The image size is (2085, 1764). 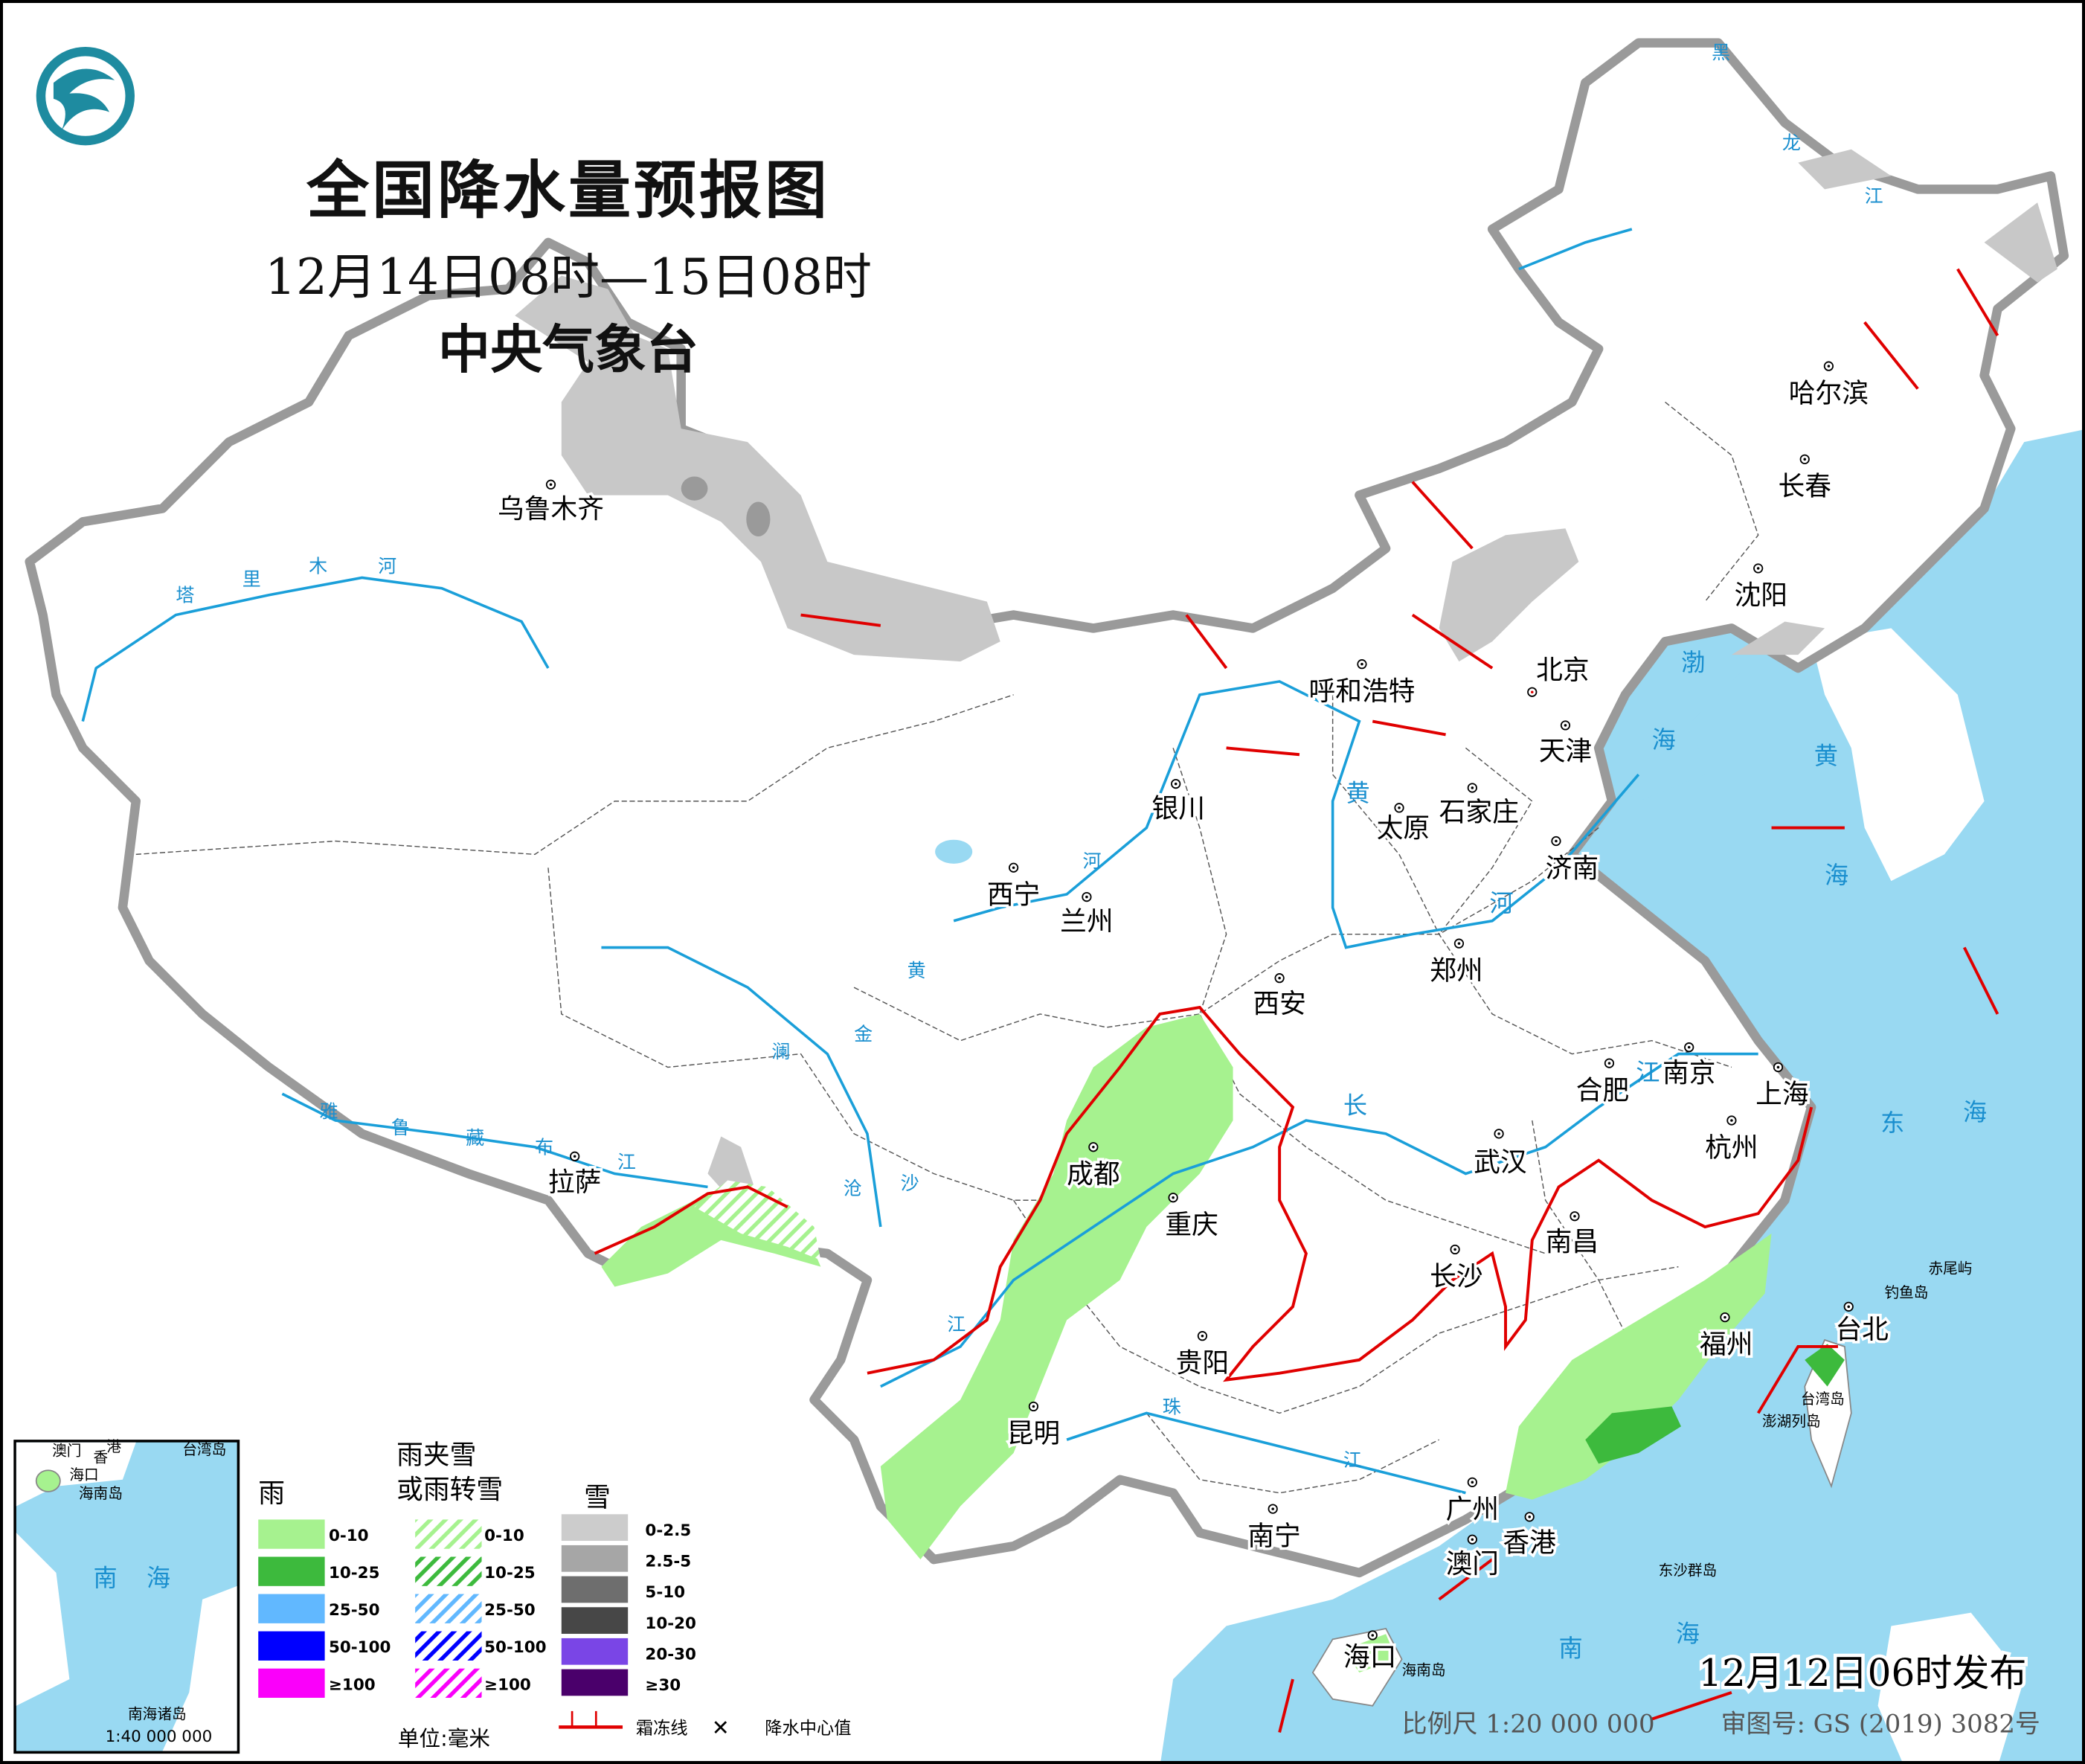 I want to click on map-title: 全国降水量预报图, so click(x=568, y=190).